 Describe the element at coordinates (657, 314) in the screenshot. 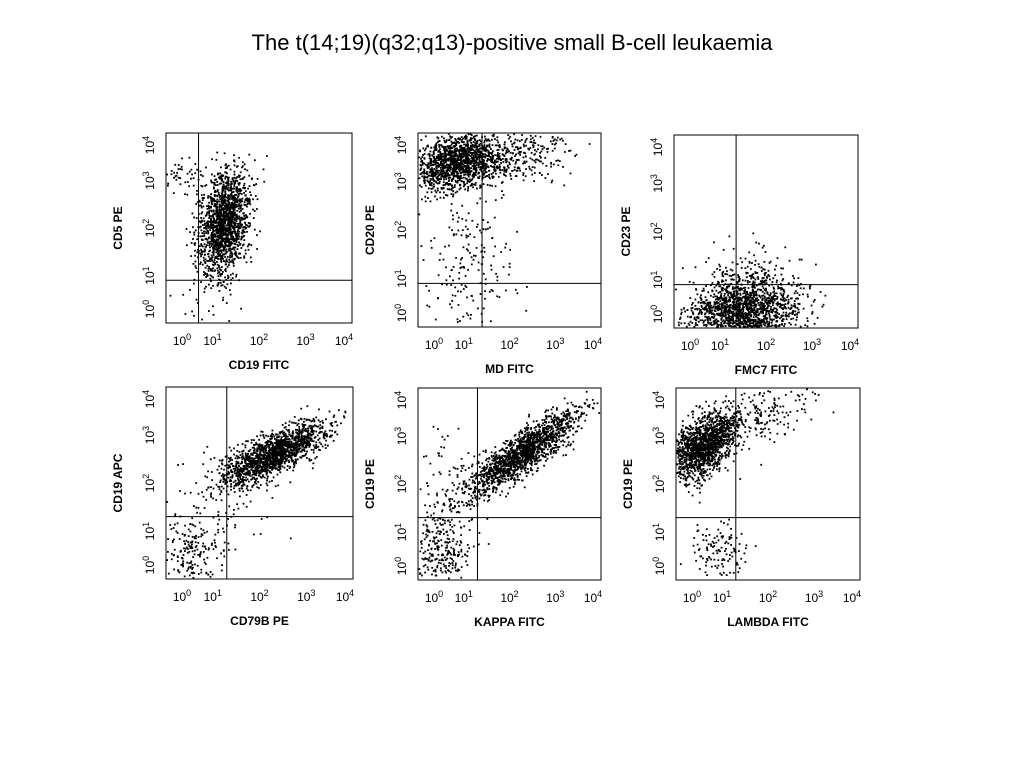

I see `y-tick-label: 100` at that location.